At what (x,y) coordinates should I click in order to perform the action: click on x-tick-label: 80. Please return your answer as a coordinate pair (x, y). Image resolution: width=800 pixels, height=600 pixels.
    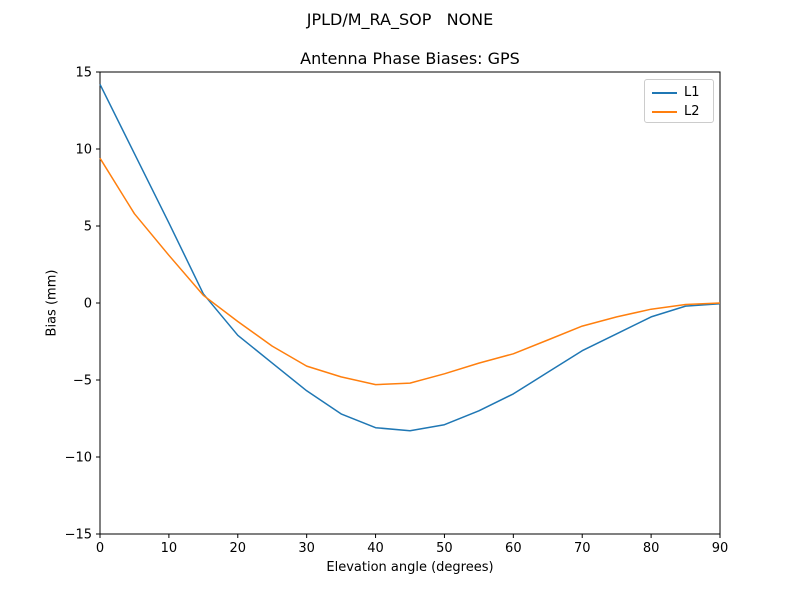
    Looking at the image, I should click on (651, 548).